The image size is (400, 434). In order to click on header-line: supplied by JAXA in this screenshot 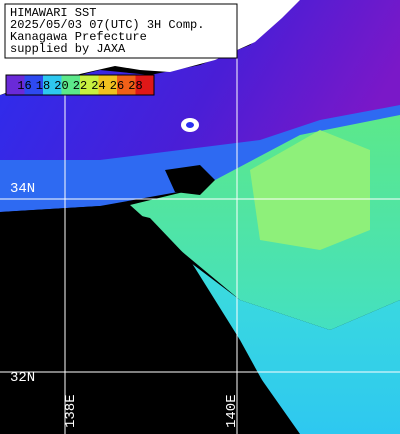, I will do `click(68, 49)`.